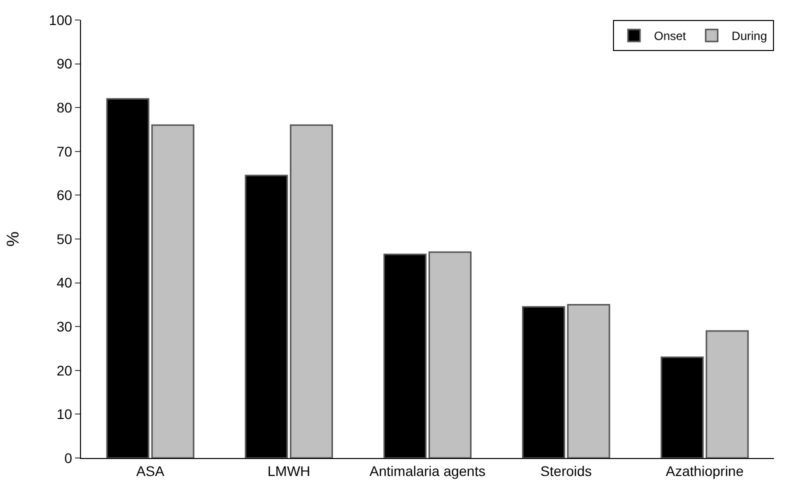 This screenshot has height=498, width=794. Describe the element at coordinates (705, 470) in the screenshot. I see `x-tick-label: Azathioprine` at that location.